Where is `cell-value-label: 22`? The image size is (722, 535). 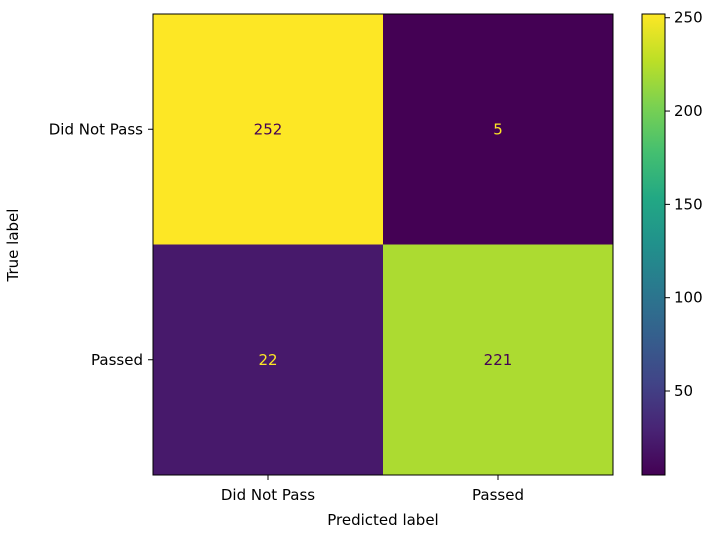 cell-value-label: 22 is located at coordinates (267, 360).